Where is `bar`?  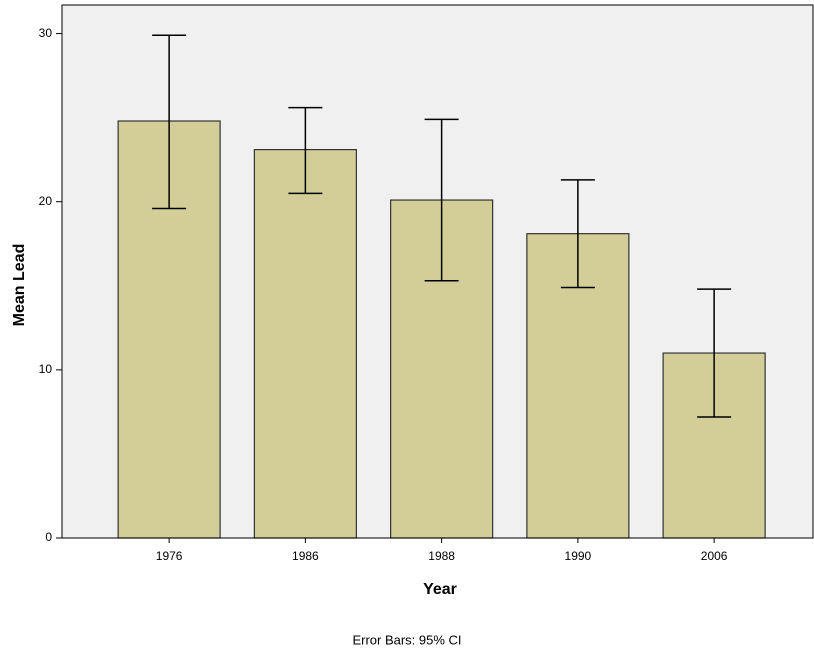 bar is located at coordinates (305, 343).